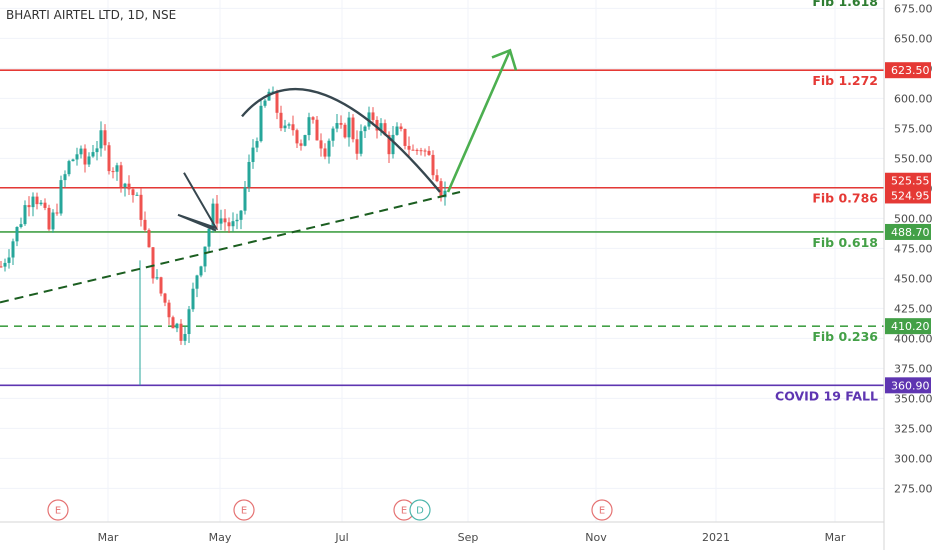  What do you see at coordinates (716, 537) in the screenshot?
I see `x-tick-label: 2021` at bounding box center [716, 537].